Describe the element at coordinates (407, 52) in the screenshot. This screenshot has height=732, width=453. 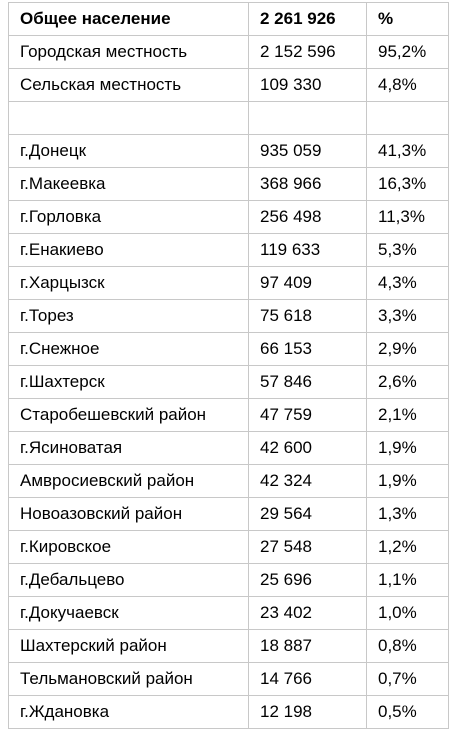
I see `summary-percent-cell: 95,2%` at that location.